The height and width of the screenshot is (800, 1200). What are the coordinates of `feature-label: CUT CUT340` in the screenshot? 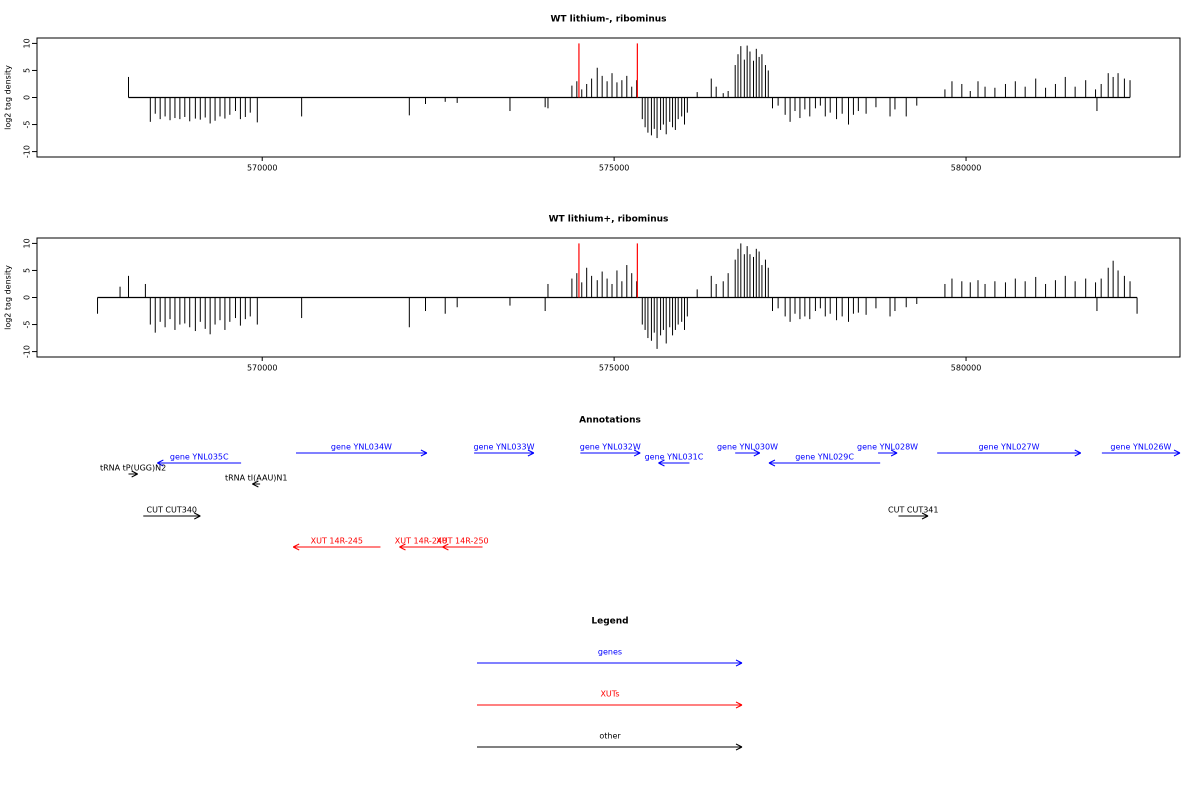 It's located at (172, 510).